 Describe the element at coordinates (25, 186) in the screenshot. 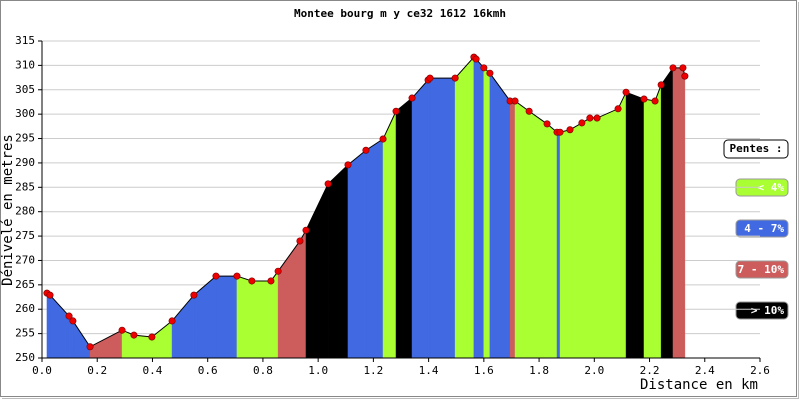

I see `y-tick-label: 285` at that location.